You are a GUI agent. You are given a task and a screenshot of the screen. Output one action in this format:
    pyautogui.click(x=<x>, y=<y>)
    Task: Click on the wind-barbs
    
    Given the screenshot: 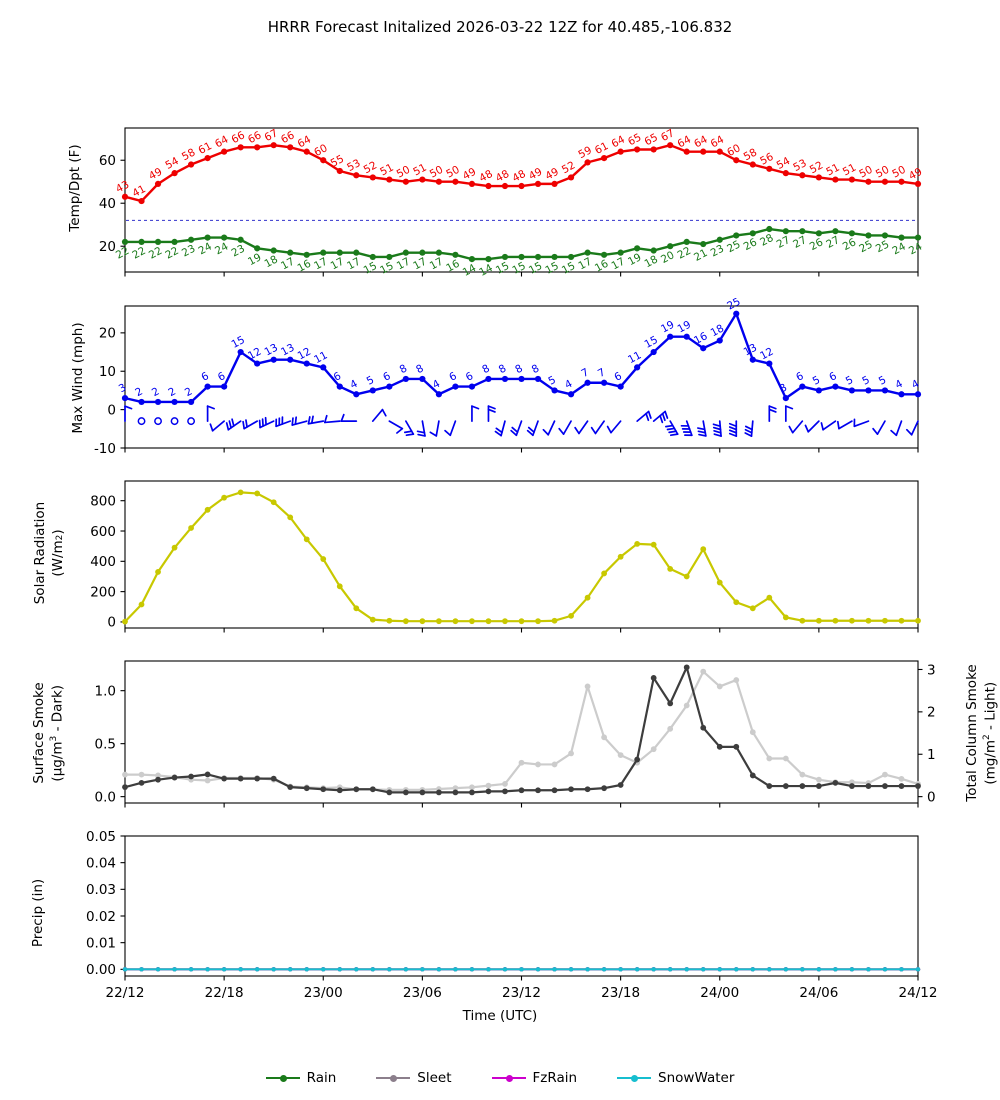 What is the action you would take?
    pyautogui.click(x=521, y=421)
    